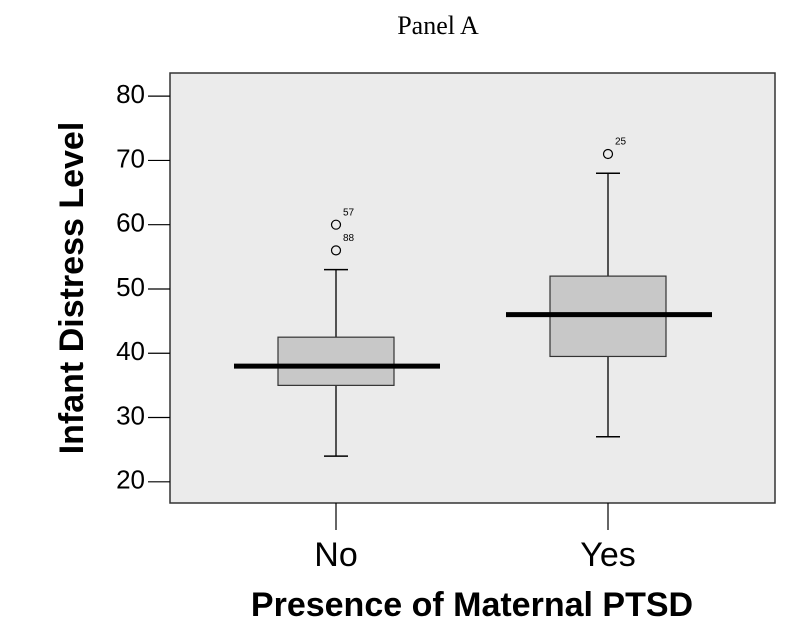 The image size is (812, 644). I want to click on y-tick-label: 30, so click(130, 415).